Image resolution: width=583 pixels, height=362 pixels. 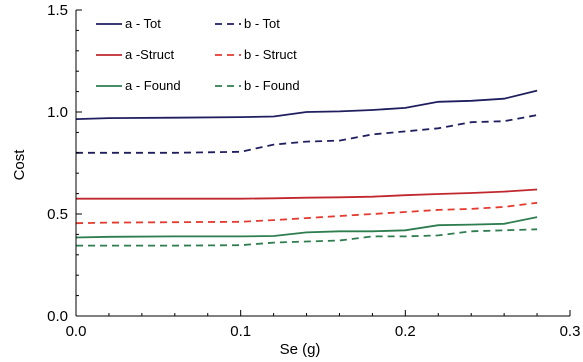 What do you see at coordinates (143, 23) in the screenshot?
I see `legend-label-0: a - Tot` at bounding box center [143, 23].